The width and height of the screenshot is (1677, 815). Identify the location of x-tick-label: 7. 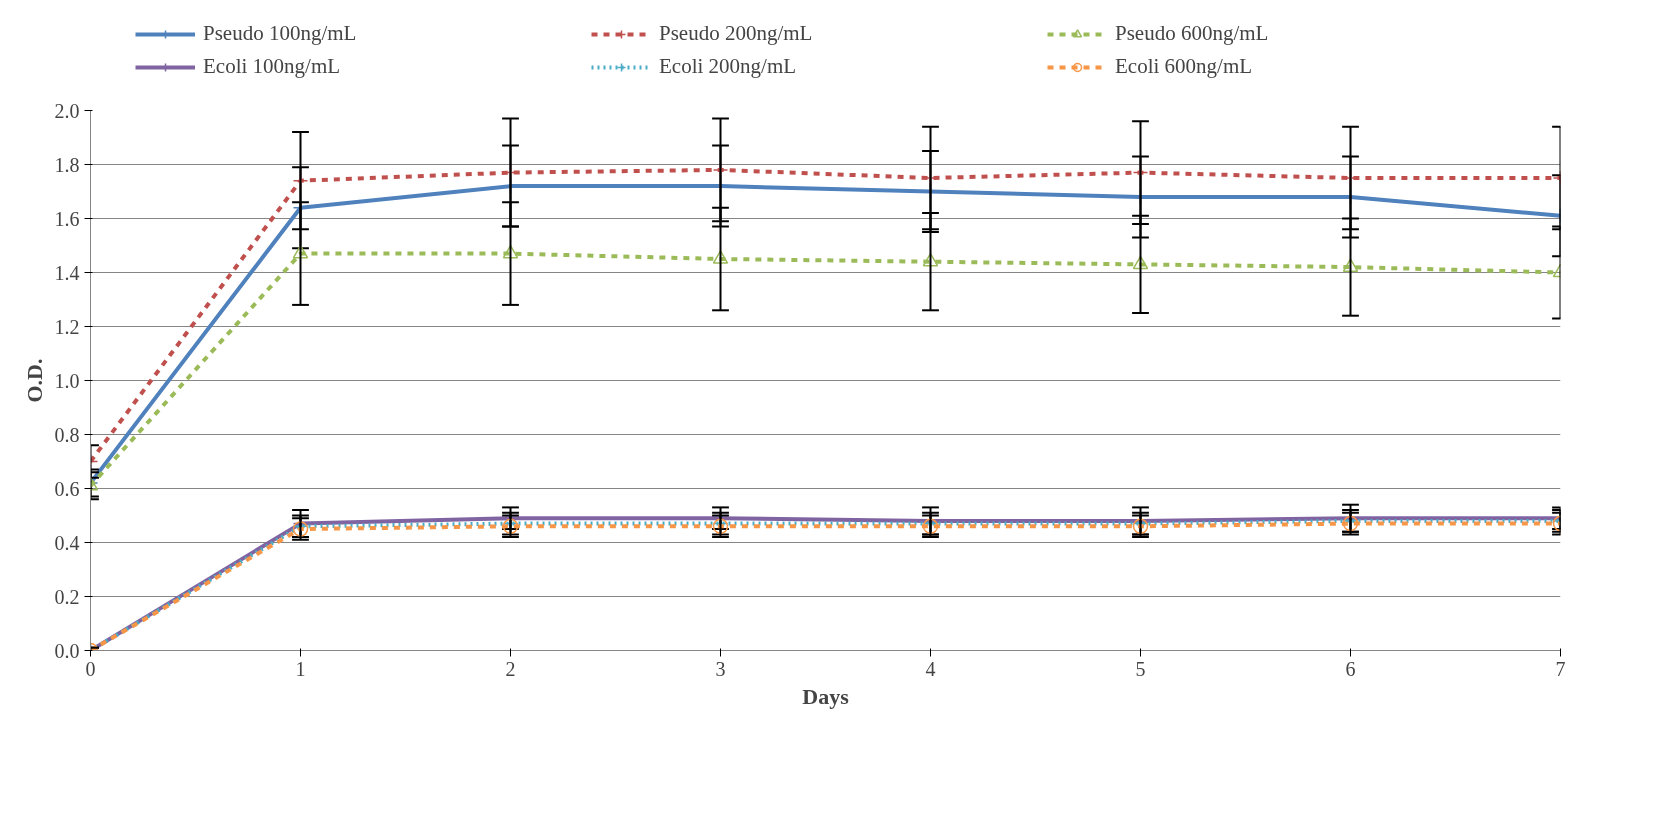
(1560, 668).